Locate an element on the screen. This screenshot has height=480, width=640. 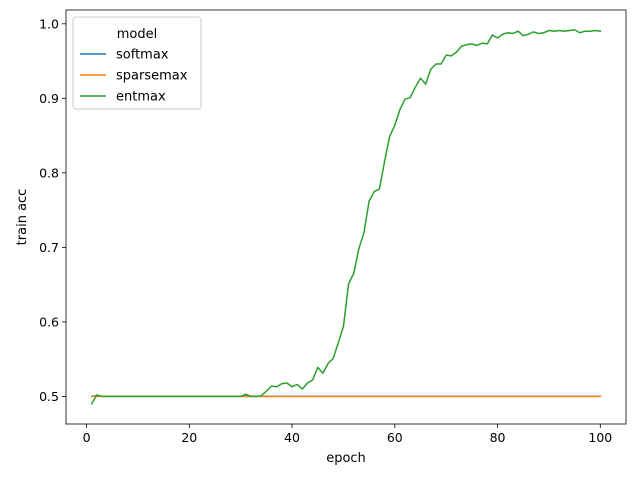
x-tick-label: 60 is located at coordinates (395, 437).